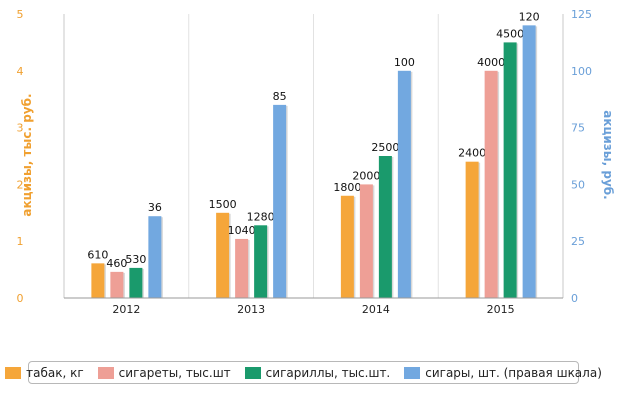  Describe the element at coordinates (20, 241) in the screenshot. I see `y-tick-left-label: 1` at that location.